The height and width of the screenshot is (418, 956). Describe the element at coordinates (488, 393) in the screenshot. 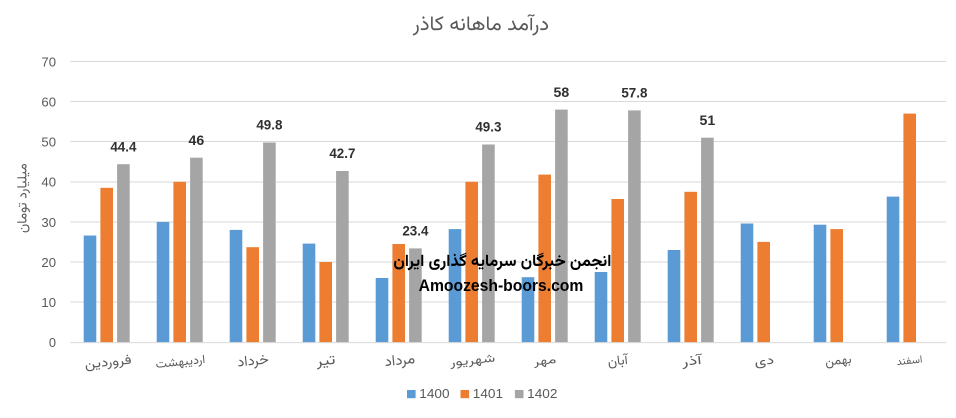

I see `svg-text: 1401` at that location.